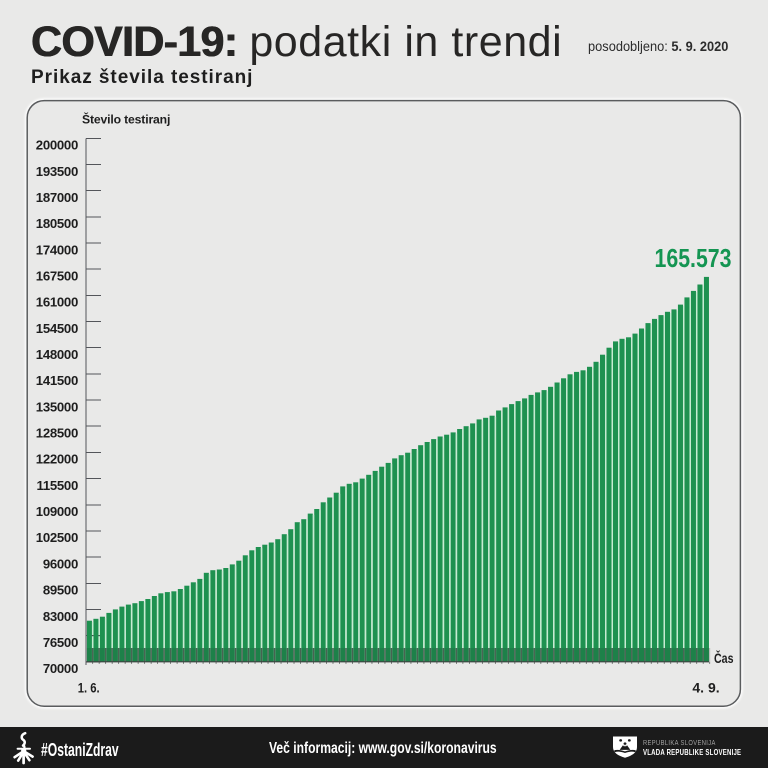 This screenshot has height=768, width=768. What do you see at coordinates (126, 119) in the screenshot?
I see `svg-text: Število testiranj` at bounding box center [126, 119].